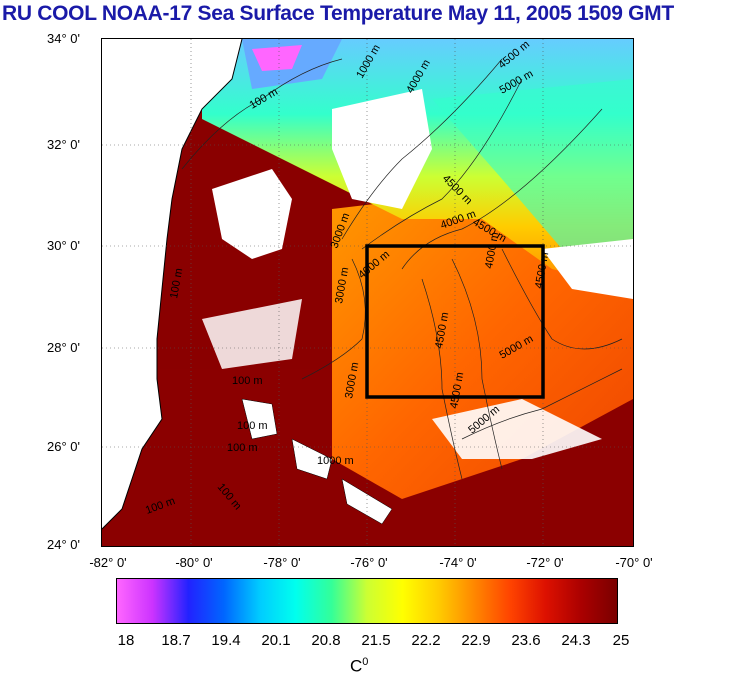  What do you see at coordinates (63, 347) in the screenshot?
I see `latitude-label: 28° 0'` at bounding box center [63, 347].